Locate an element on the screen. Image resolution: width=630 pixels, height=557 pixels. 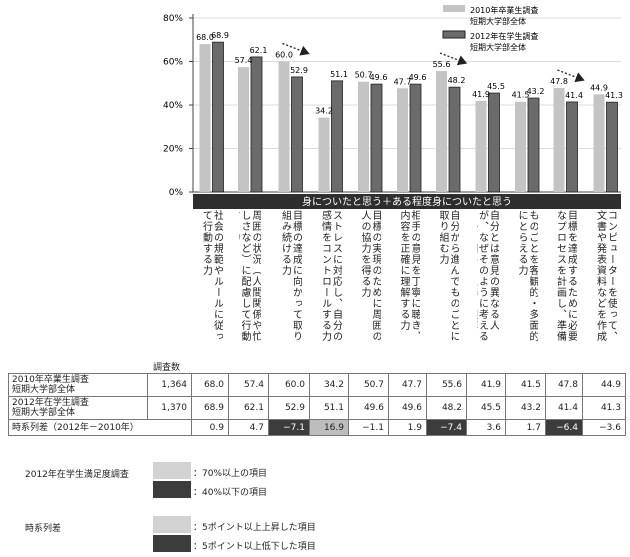
diff-label: 時系列差（2012年－2010年） is located at coordinates (100, 427).